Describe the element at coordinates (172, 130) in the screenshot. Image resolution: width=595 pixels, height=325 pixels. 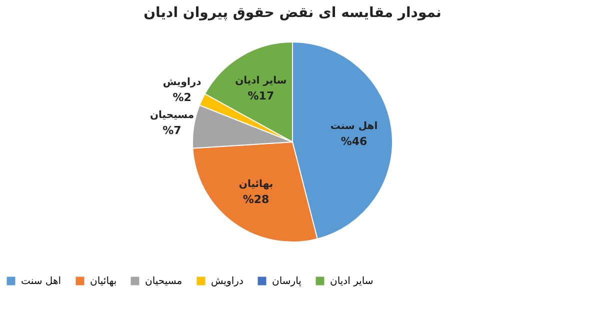
I see `data-label: %7` at that location.